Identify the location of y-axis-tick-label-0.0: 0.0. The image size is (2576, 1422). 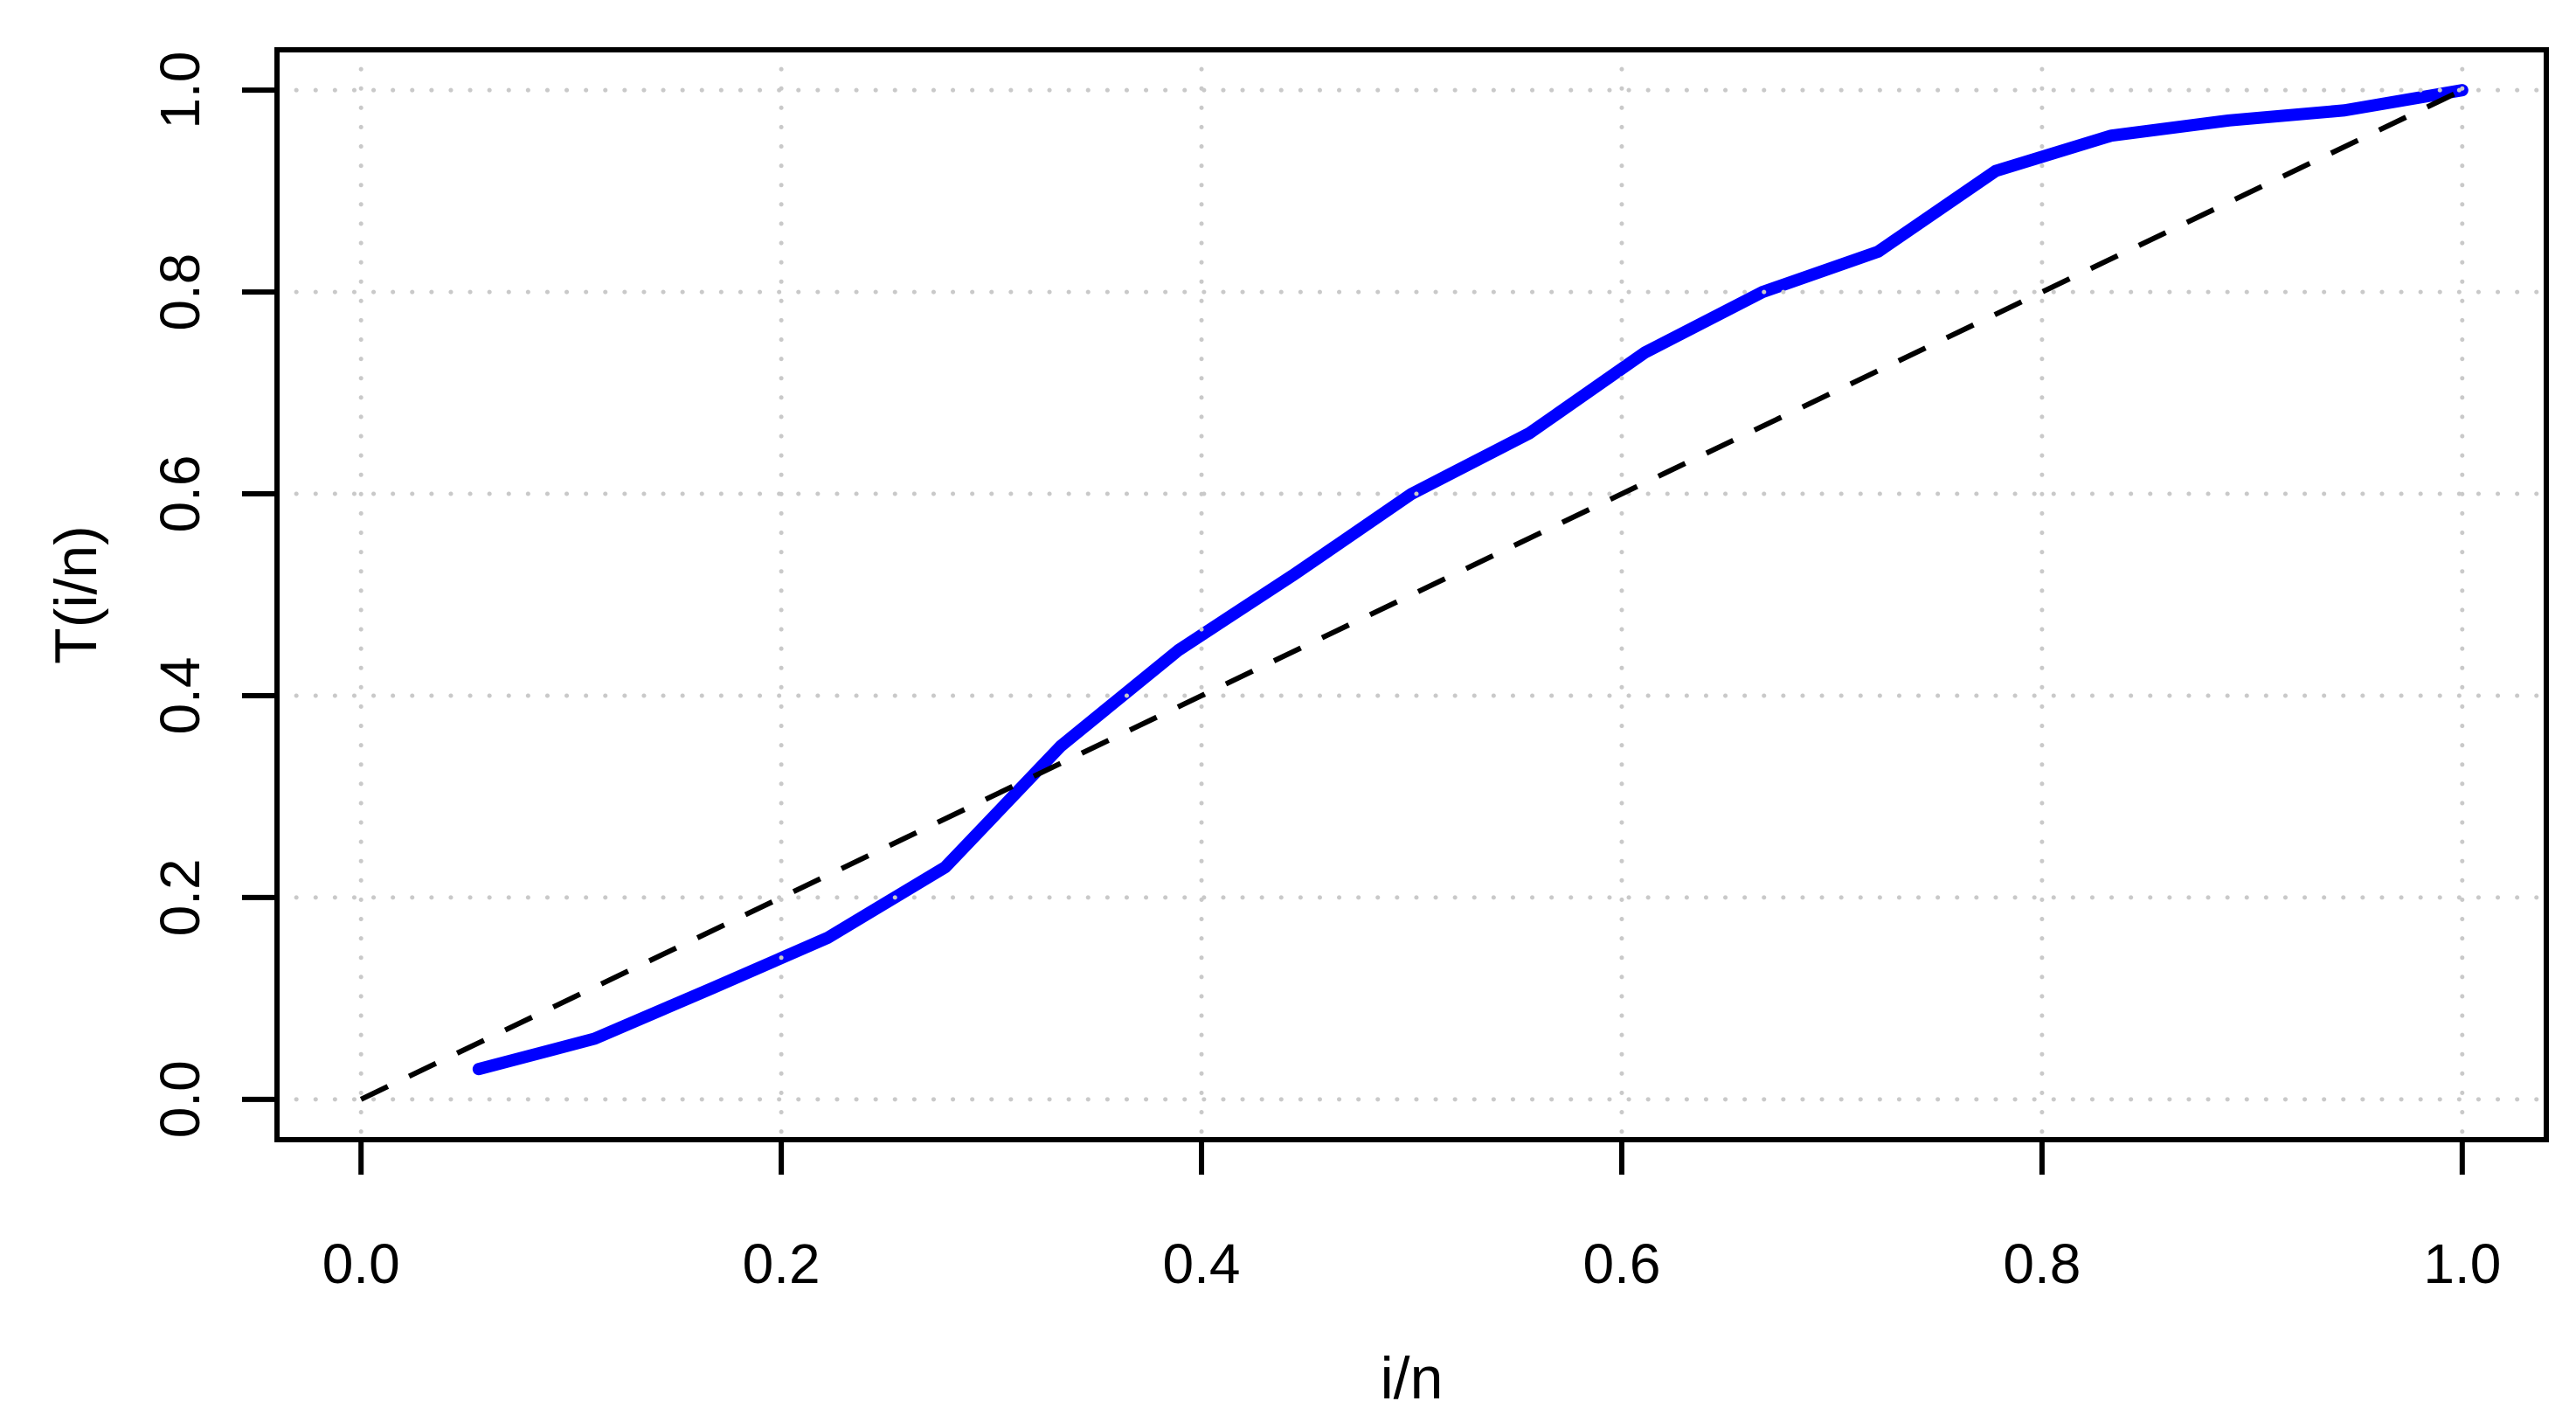
(180, 1099).